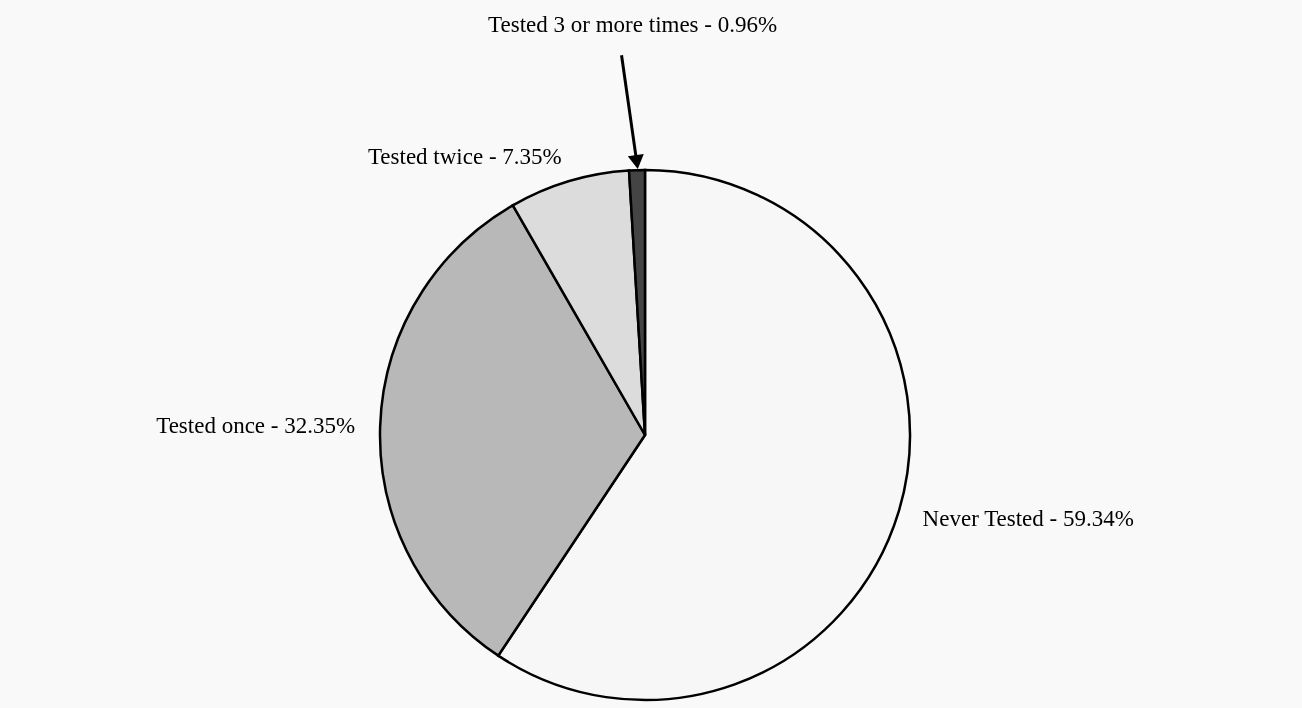  I want to click on slice-label: Tested twice - 7.35%, so click(464, 157).